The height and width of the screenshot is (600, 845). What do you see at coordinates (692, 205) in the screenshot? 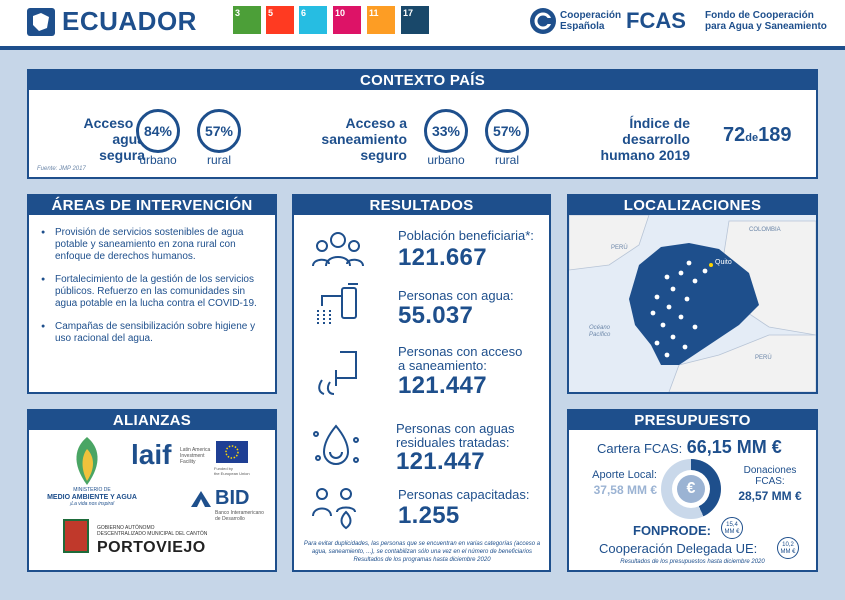
I see `localizaciones-title: LOCALIZACIONES` at bounding box center [692, 205].